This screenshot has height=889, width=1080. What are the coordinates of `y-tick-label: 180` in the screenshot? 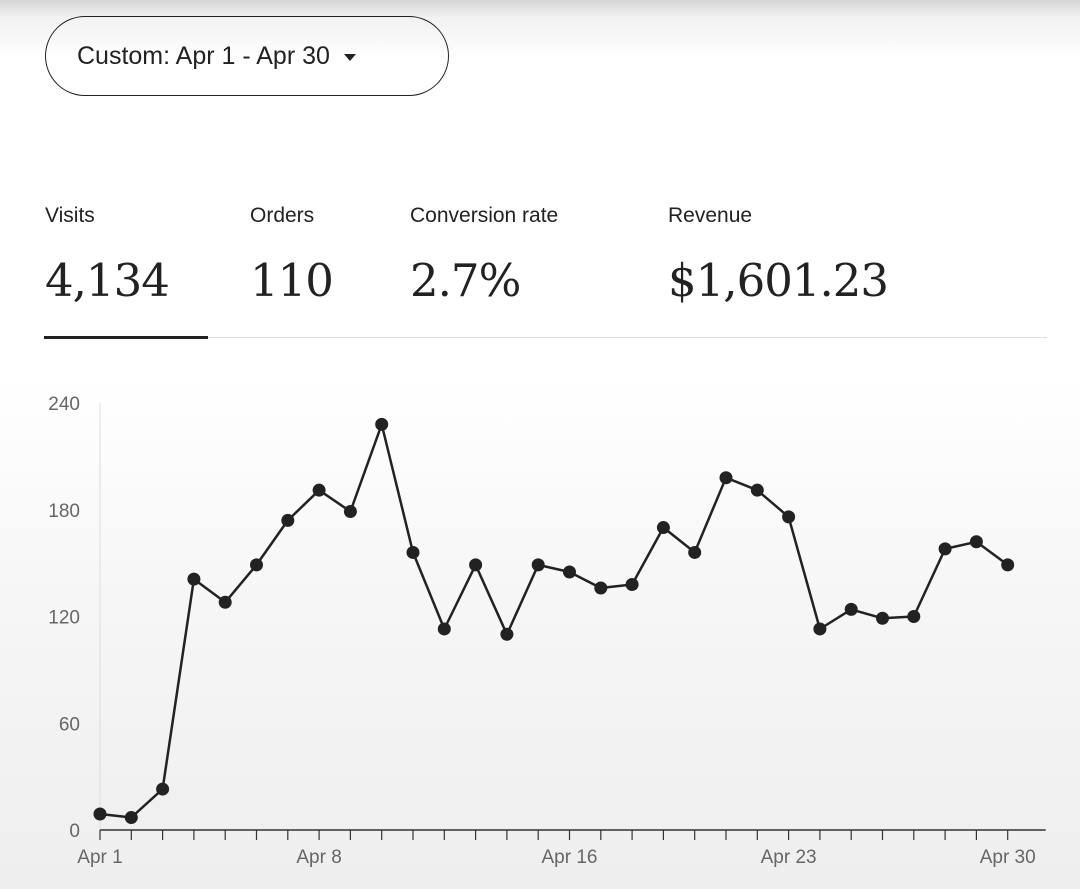 It's located at (64, 511).